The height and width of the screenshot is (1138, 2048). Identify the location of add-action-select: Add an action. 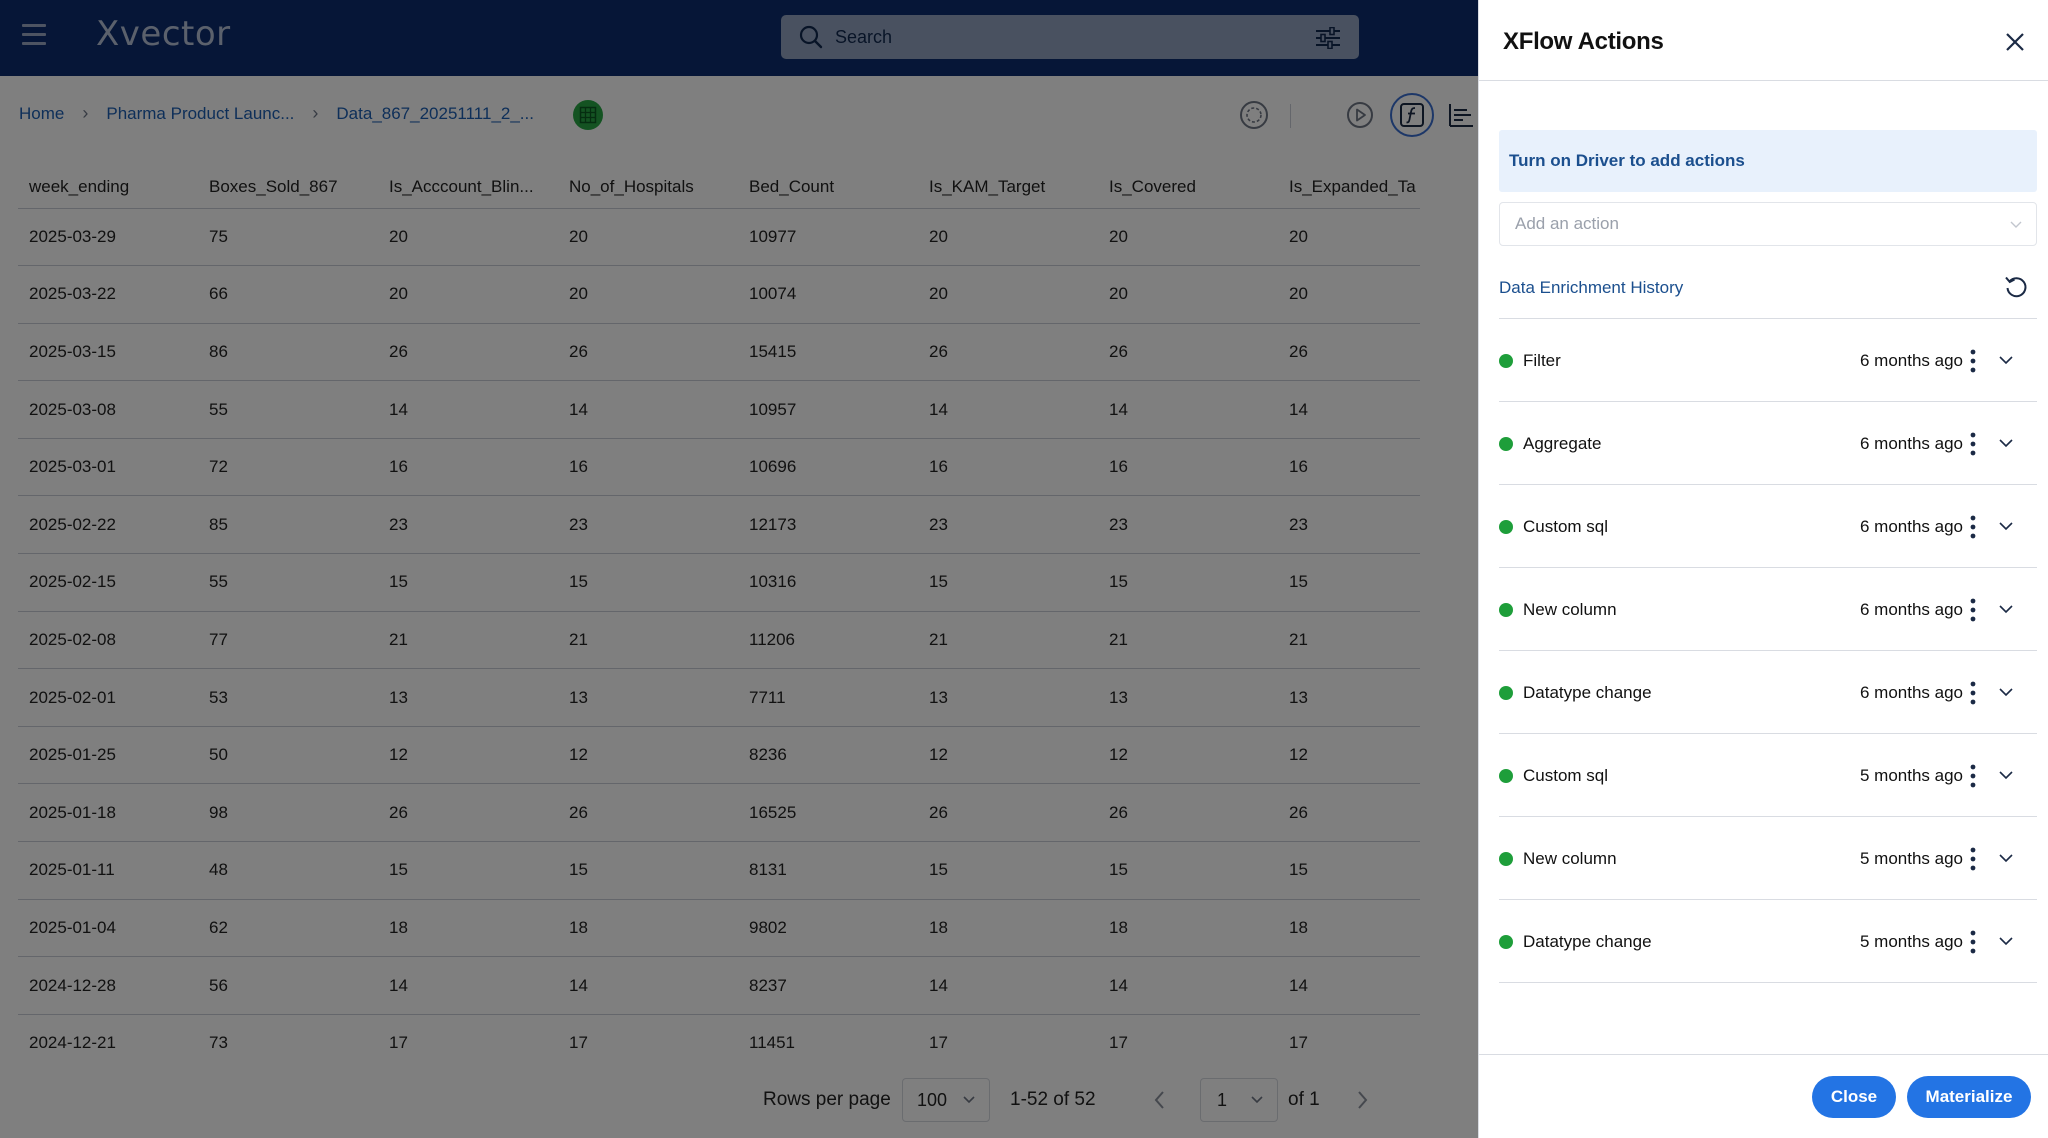
(1768, 224).